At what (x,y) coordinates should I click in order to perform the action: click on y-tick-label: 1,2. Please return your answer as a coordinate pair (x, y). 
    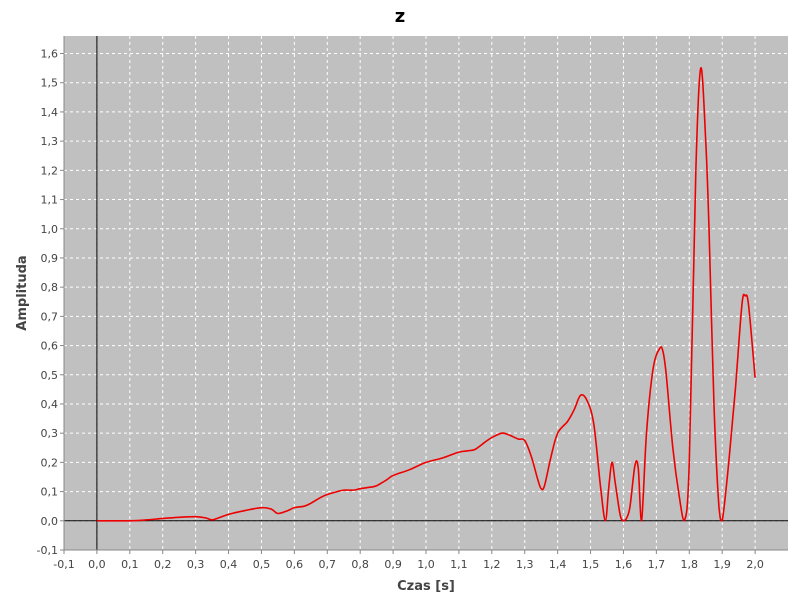
    Looking at the image, I should click on (50, 170).